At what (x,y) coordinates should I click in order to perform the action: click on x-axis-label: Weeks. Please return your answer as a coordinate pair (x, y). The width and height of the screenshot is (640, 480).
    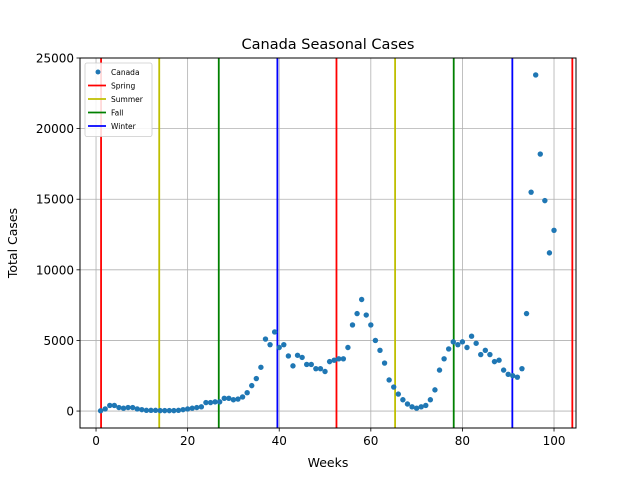
    Looking at the image, I should click on (328, 462).